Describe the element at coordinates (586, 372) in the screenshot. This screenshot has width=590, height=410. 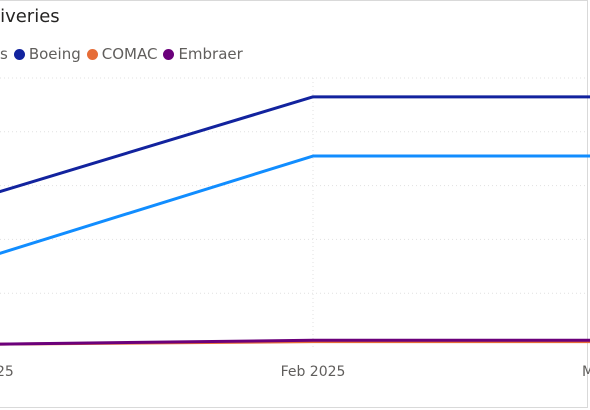
I see `x-tick-label: M` at that location.